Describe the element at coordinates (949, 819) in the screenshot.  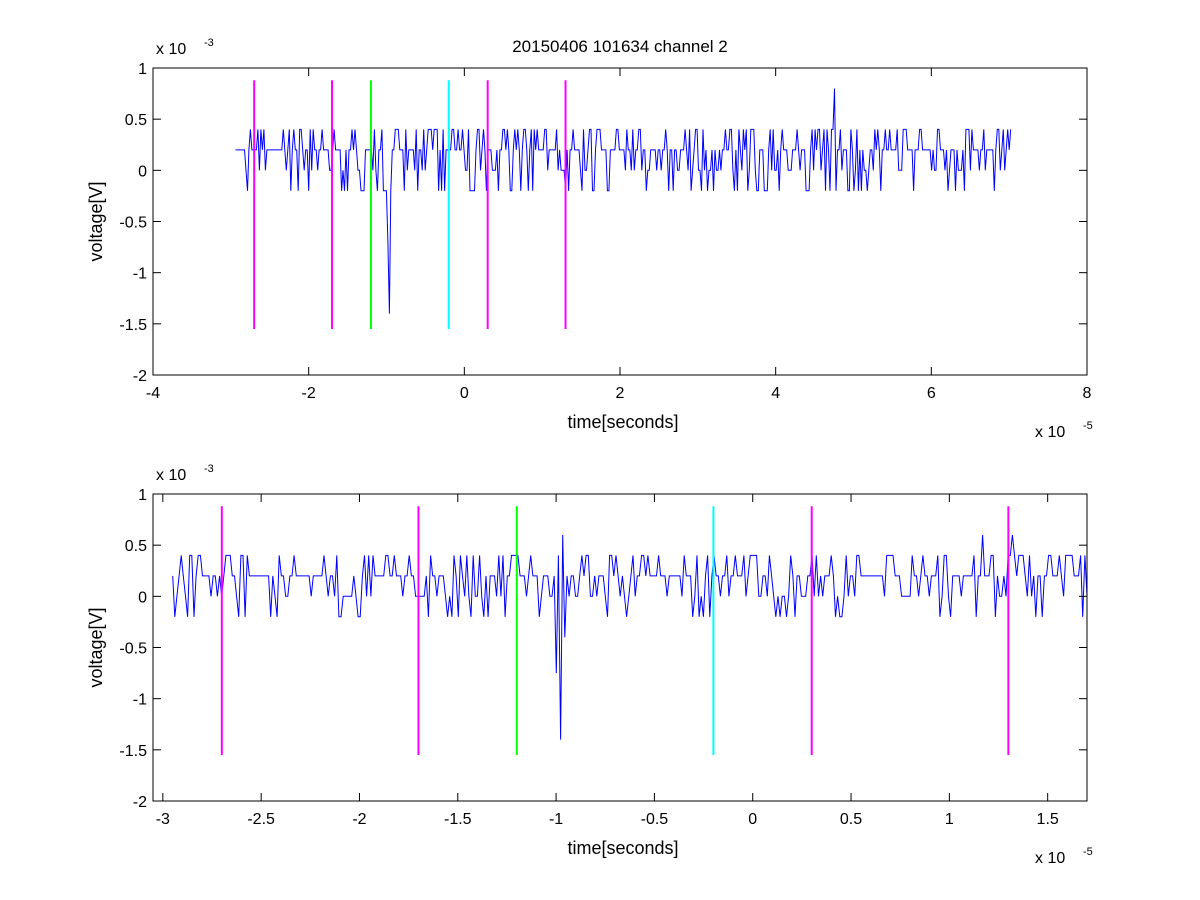
I see `x-tick-label: 1` at that location.